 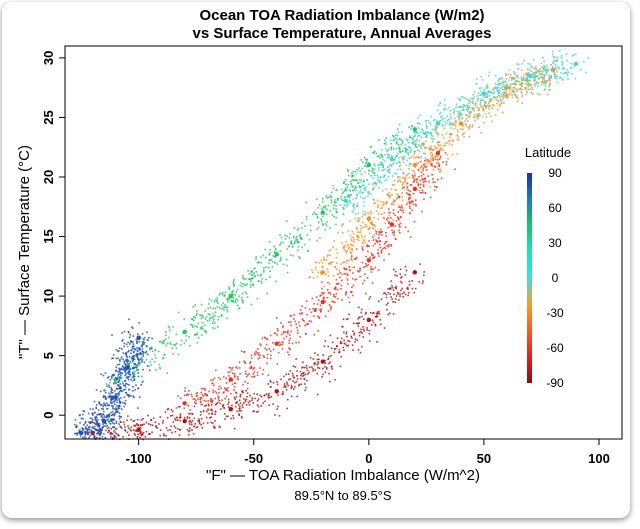 What do you see at coordinates (48, 117) in the screenshot?
I see `y-tick-label: 25` at bounding box center [48, 117].